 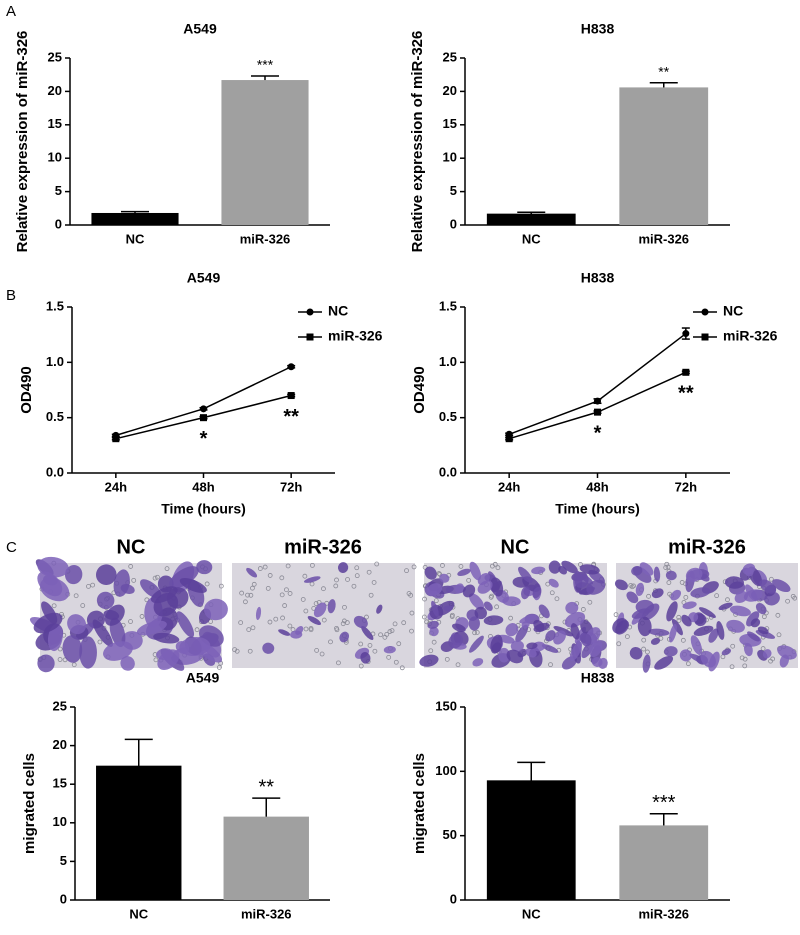 What do you see at coordinates (448, 416) in the screenshot?
I see `y-tick-label: 0.5` at bounding box center [448, 416].